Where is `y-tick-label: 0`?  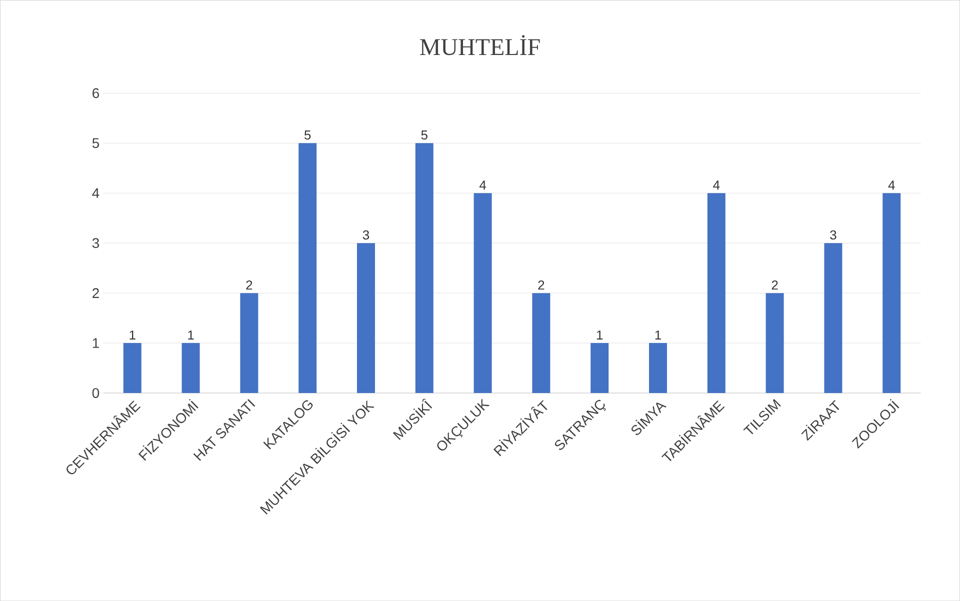 y-tick-label: 0 is located at coordinates (96, 393).